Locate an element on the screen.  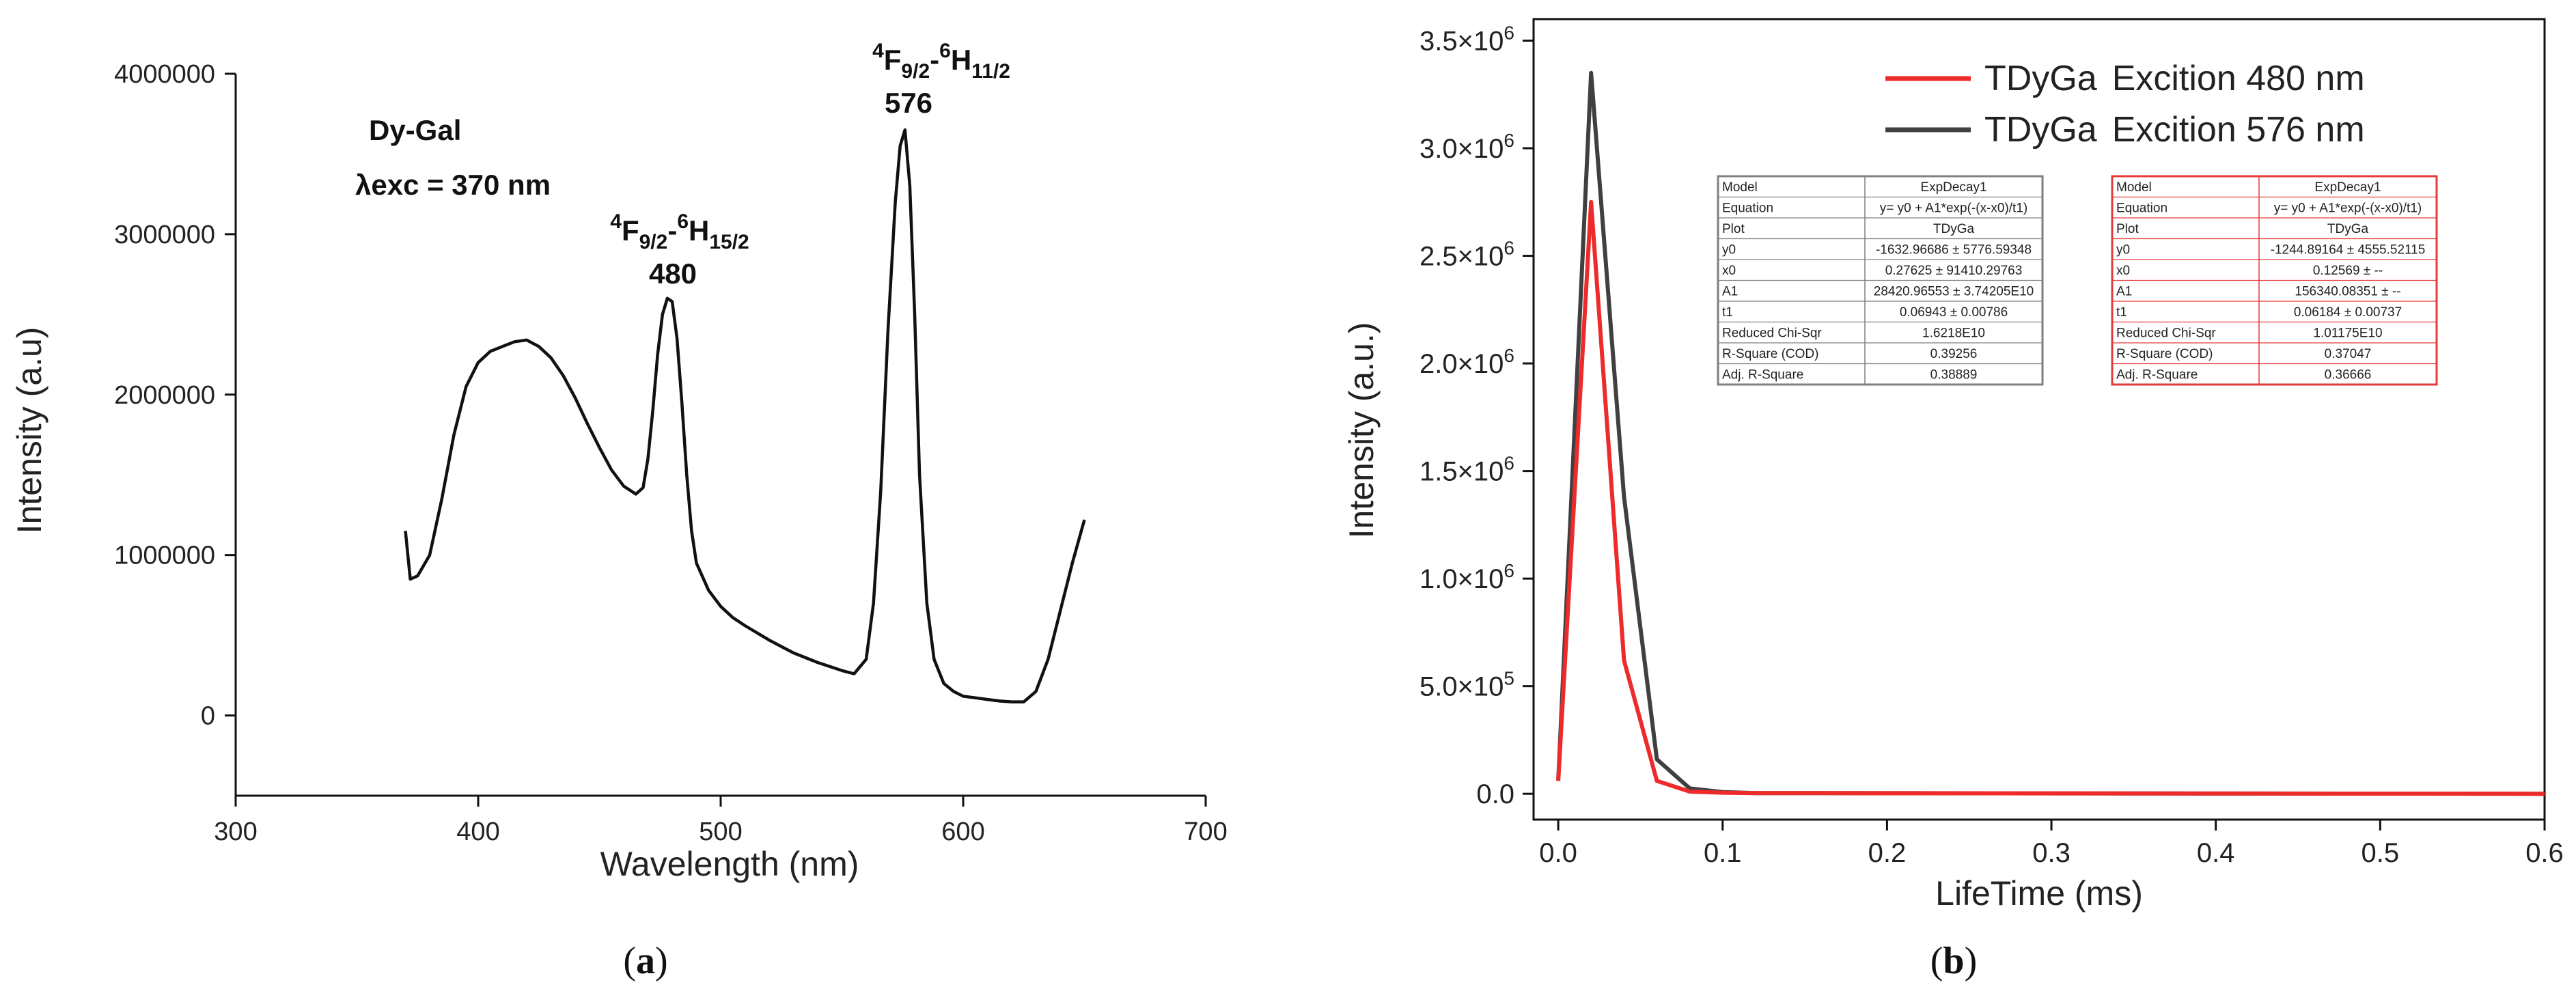
panel-b-y-tick-label: 3.0×10⁶ is located at coordinates (1466, 147).